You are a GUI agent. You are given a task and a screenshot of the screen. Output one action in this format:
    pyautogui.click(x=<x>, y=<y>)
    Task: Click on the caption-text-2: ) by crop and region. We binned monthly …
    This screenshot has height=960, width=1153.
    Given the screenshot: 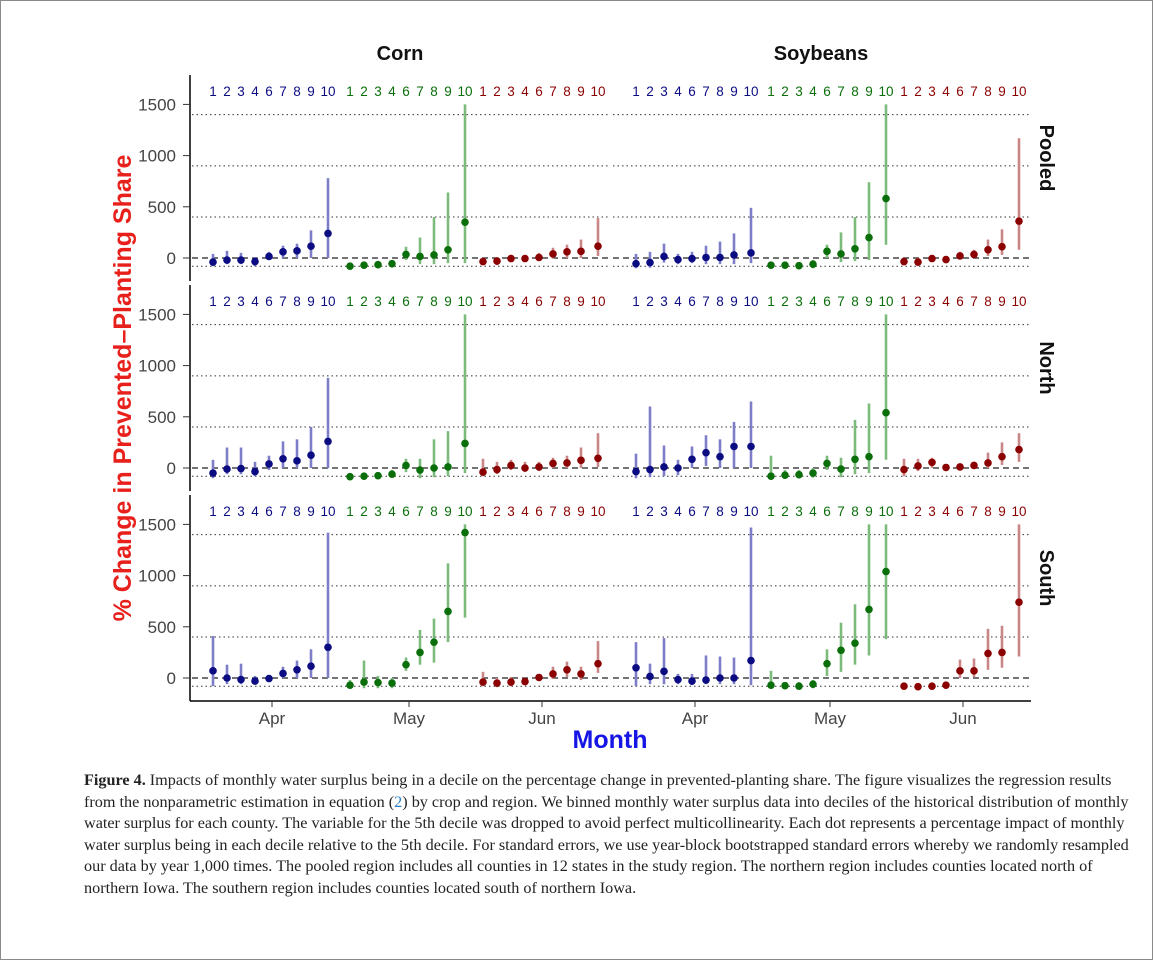 What is the action you would take?
    pyautogui.click(x=606, y=844)
    